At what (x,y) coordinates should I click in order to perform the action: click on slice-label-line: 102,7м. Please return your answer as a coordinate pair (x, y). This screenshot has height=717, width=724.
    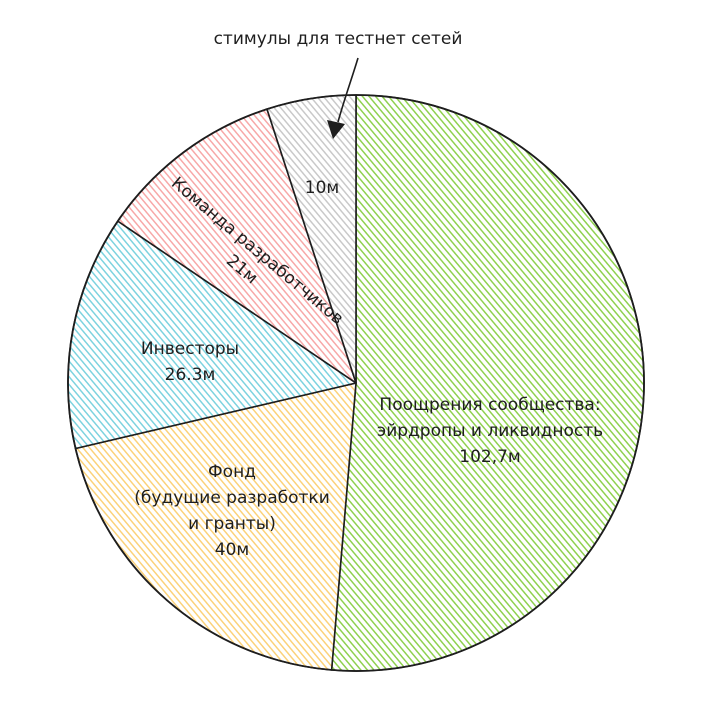
    Looking at the image, I should click on (490, 457).